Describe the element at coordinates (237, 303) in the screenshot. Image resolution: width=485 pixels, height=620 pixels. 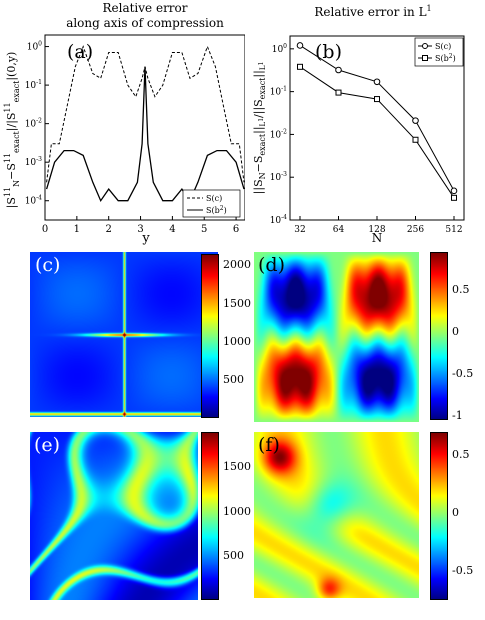
I see `colorbar-c-tick: 1500` at that location.